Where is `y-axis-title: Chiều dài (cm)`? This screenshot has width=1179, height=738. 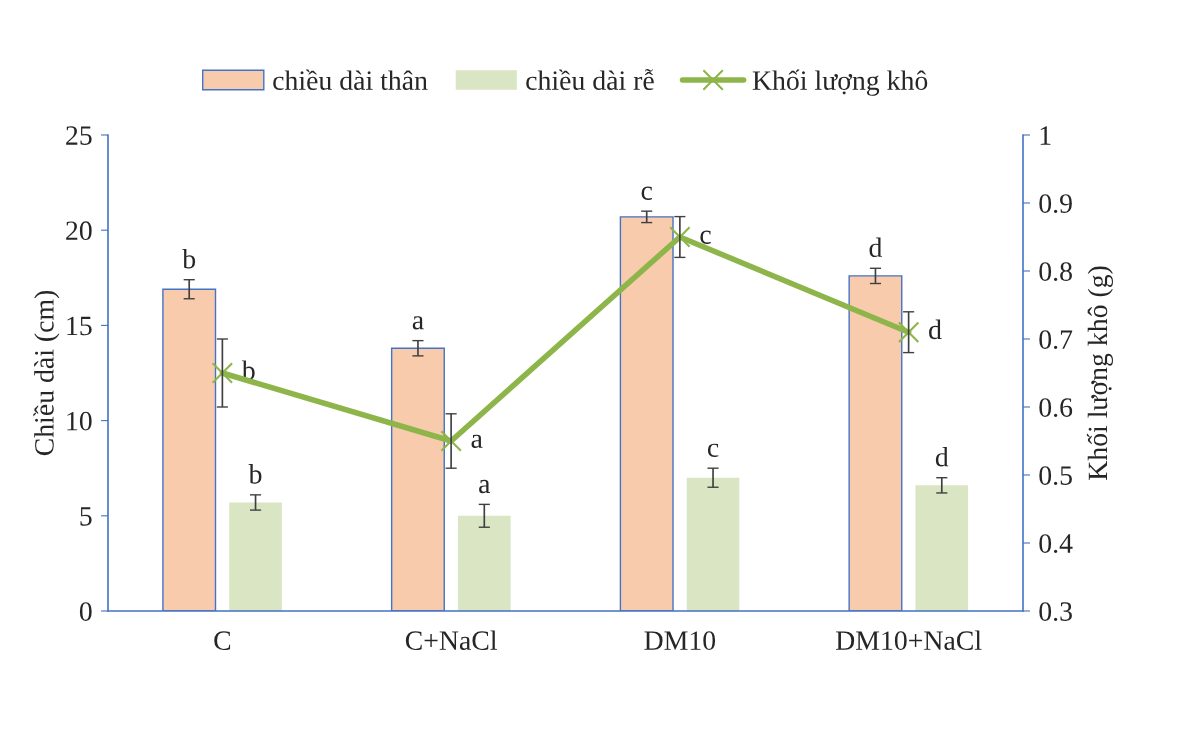 y-axis-title: Chiều dài (cm) is located at coordinates (46, 373).